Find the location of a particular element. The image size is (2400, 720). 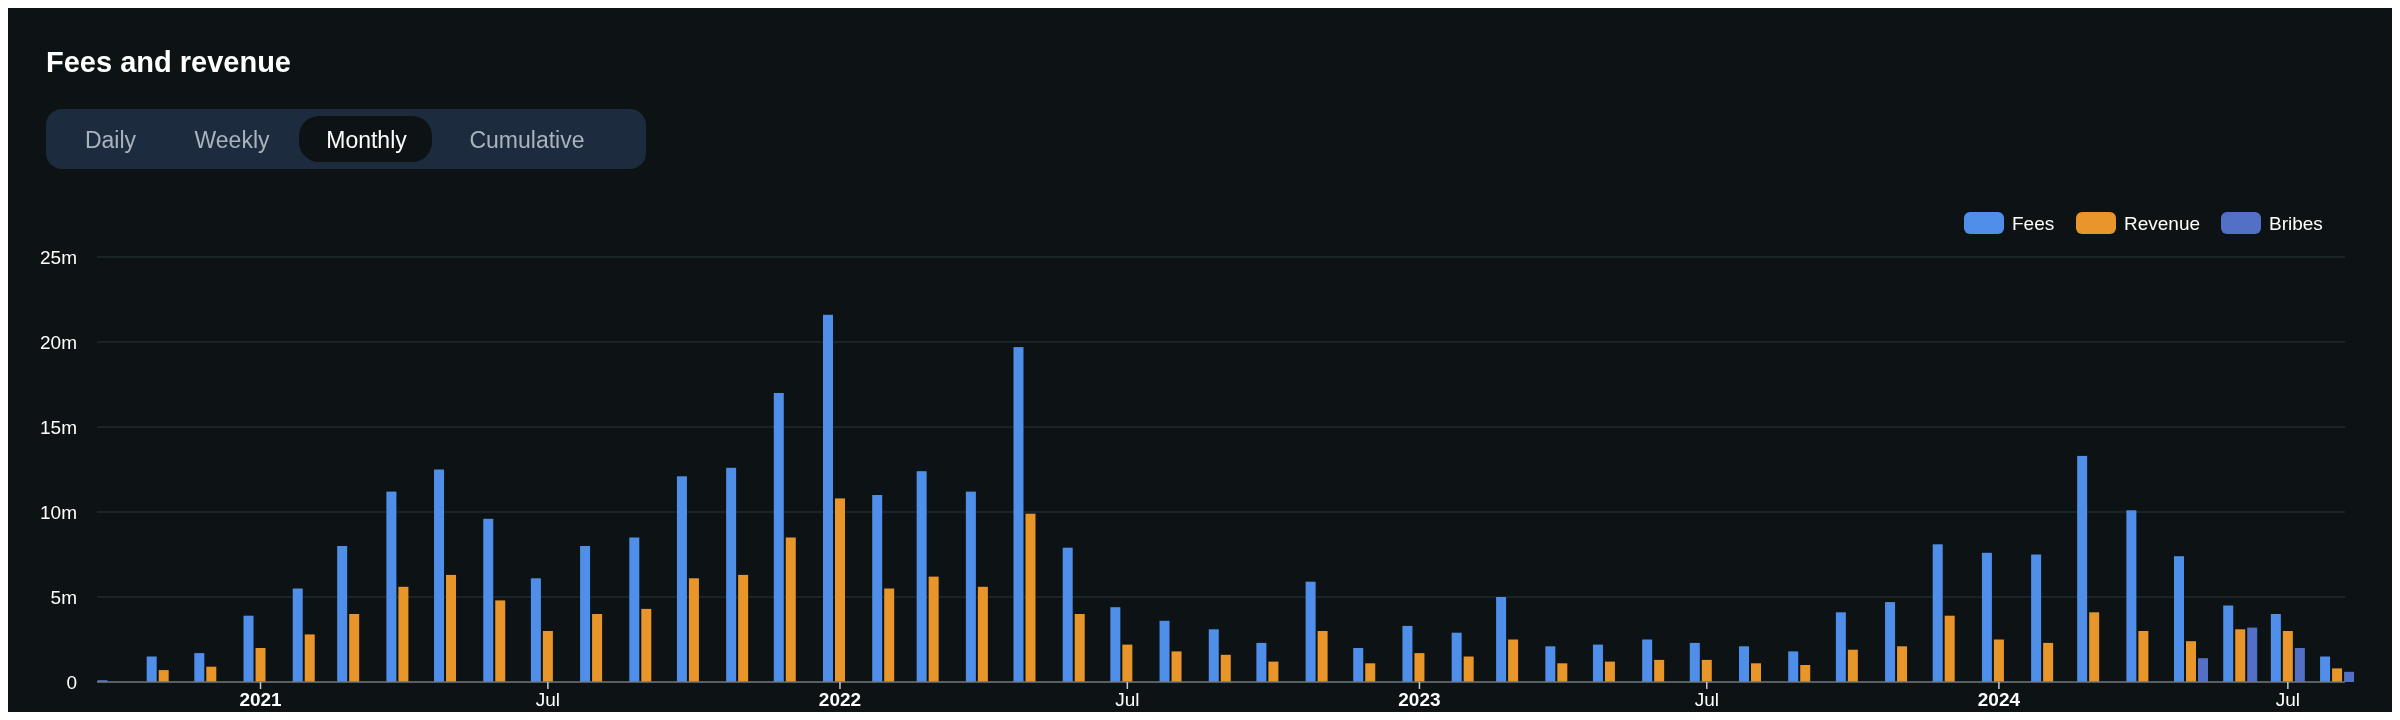

x-tick-label: 2024 is located at coordinates (1999, 699).